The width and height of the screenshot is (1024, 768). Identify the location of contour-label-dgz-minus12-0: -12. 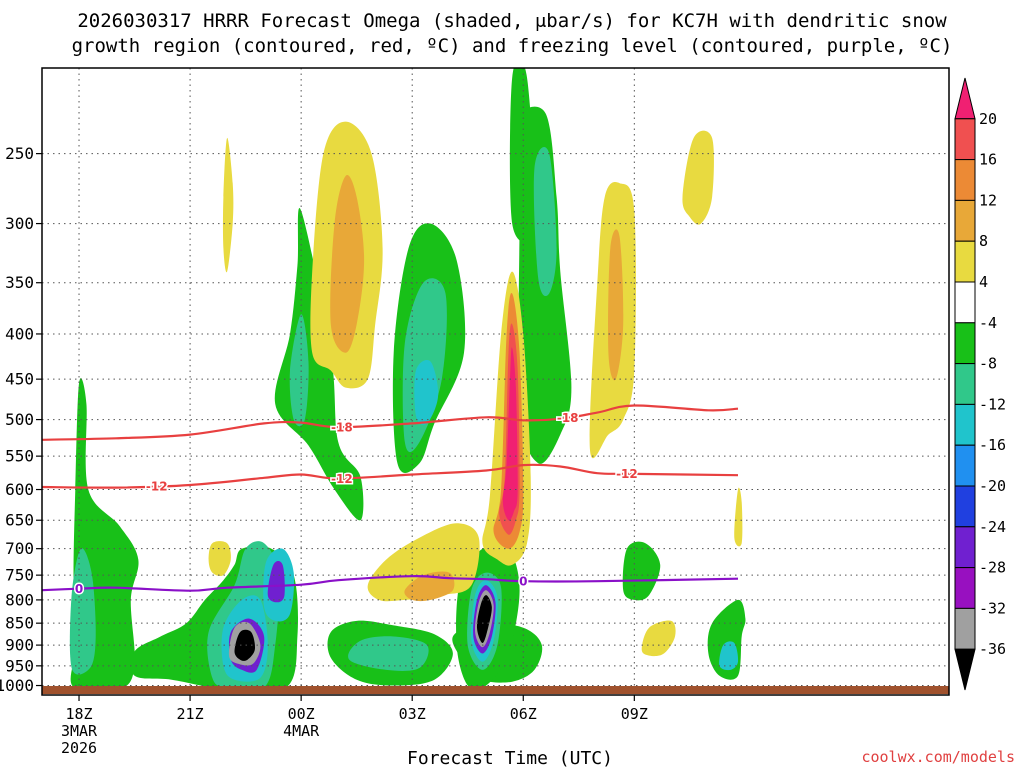
(157, 487).